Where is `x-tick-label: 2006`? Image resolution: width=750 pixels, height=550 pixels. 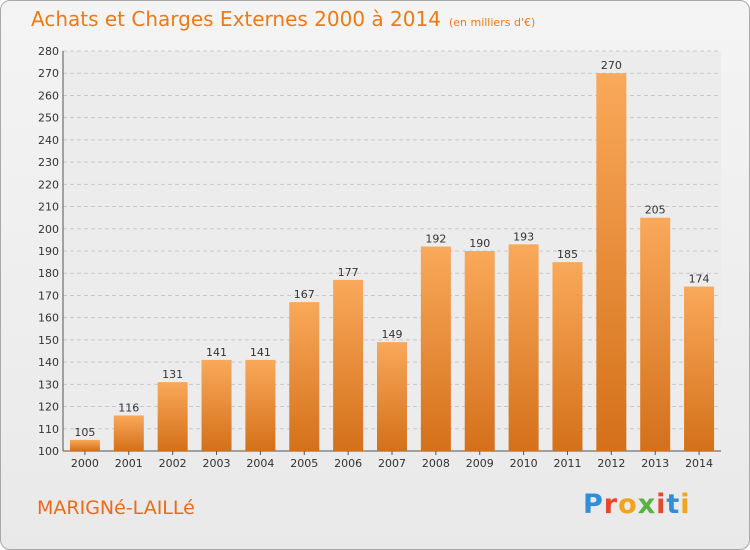 x-tick-label: 2006 is located at coordinates (348, 463).